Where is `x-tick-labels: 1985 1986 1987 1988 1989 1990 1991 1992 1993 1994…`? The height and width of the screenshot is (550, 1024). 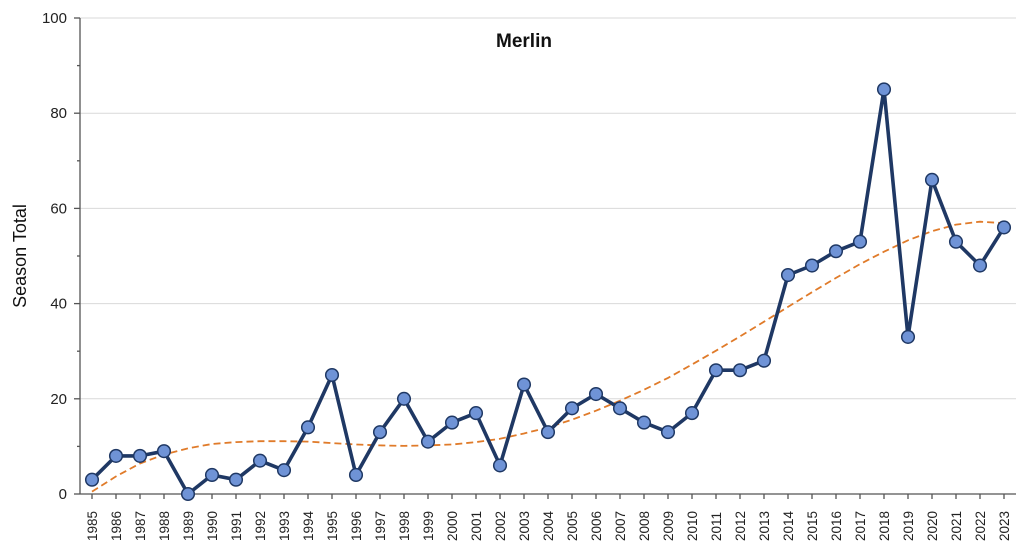 x-tick-labels: 1985 1986 1987 1988 1989 1990 1991 1992 1993 1994… is located at coordinates (548, 525).